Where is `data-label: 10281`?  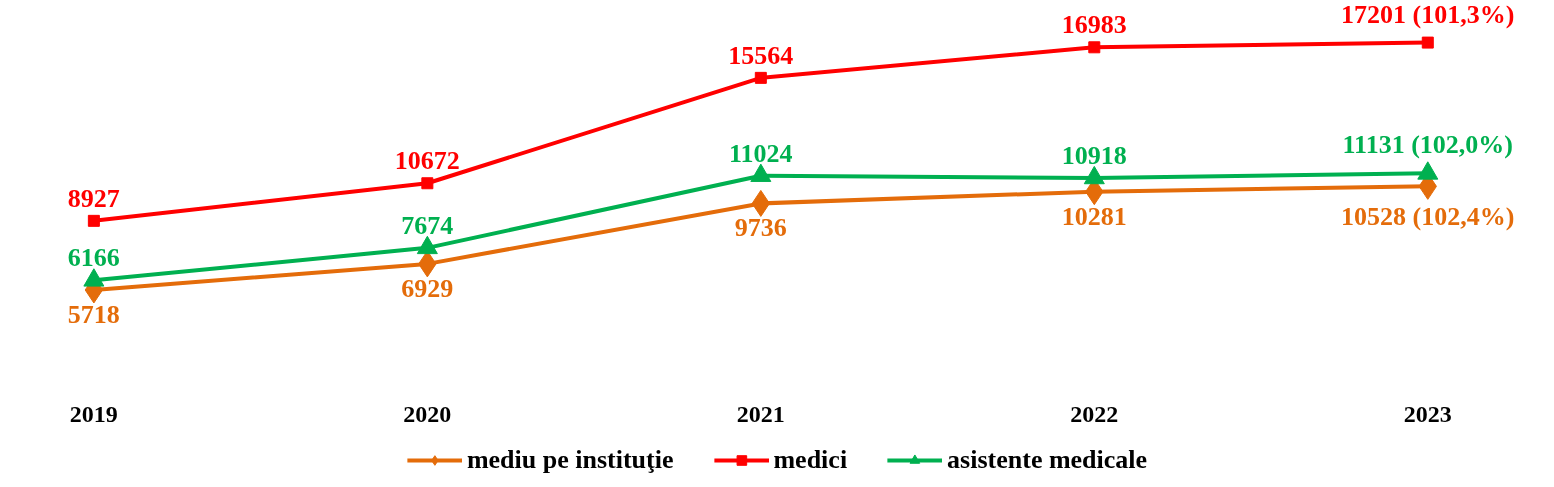
data-label: 10281 is located at coordinates (1094, 216).